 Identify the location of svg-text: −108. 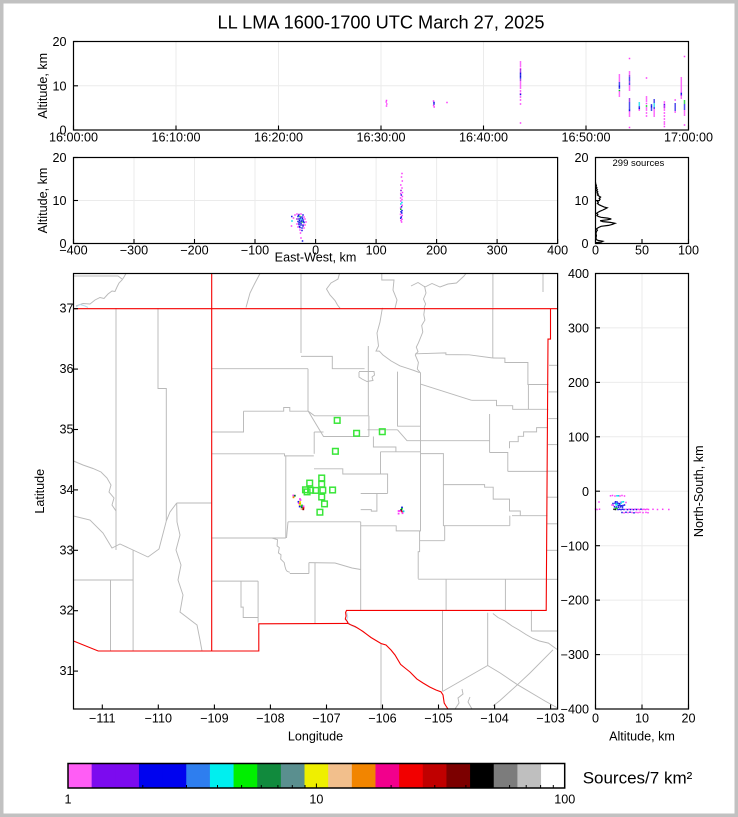
(270, 719).